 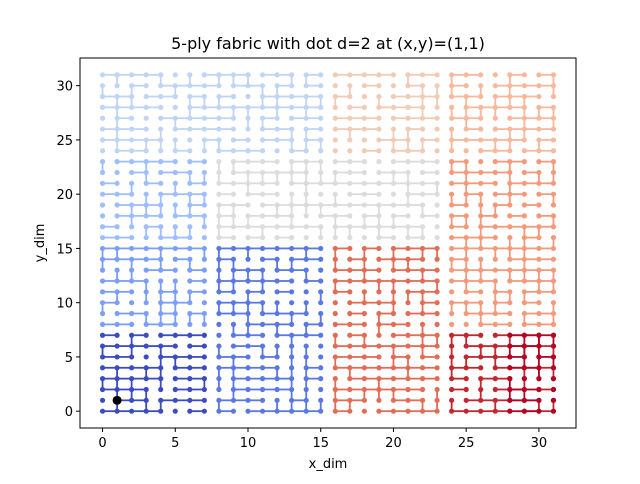 I want to click on series-group, so click(x=532, y=373).